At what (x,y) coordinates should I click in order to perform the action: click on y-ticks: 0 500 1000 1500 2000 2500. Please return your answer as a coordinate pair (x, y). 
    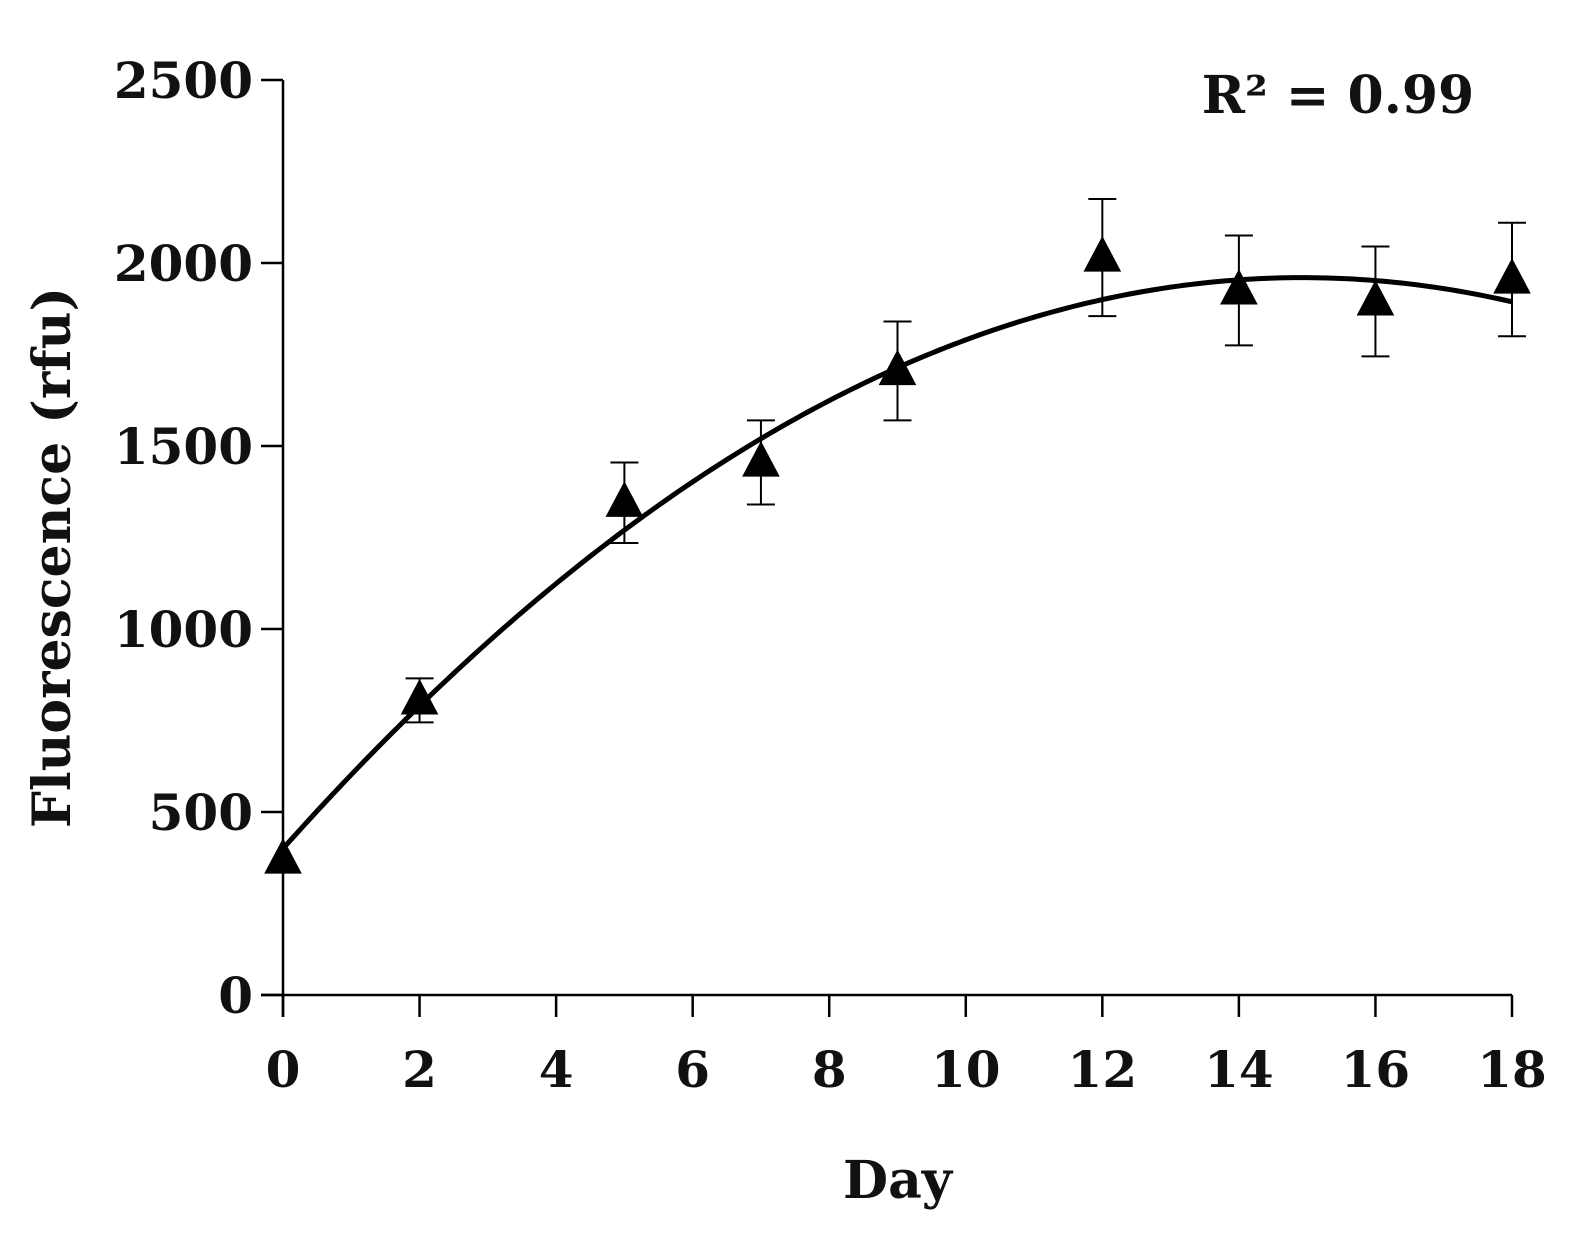
    Looking at the image, I should click on (198, 538).